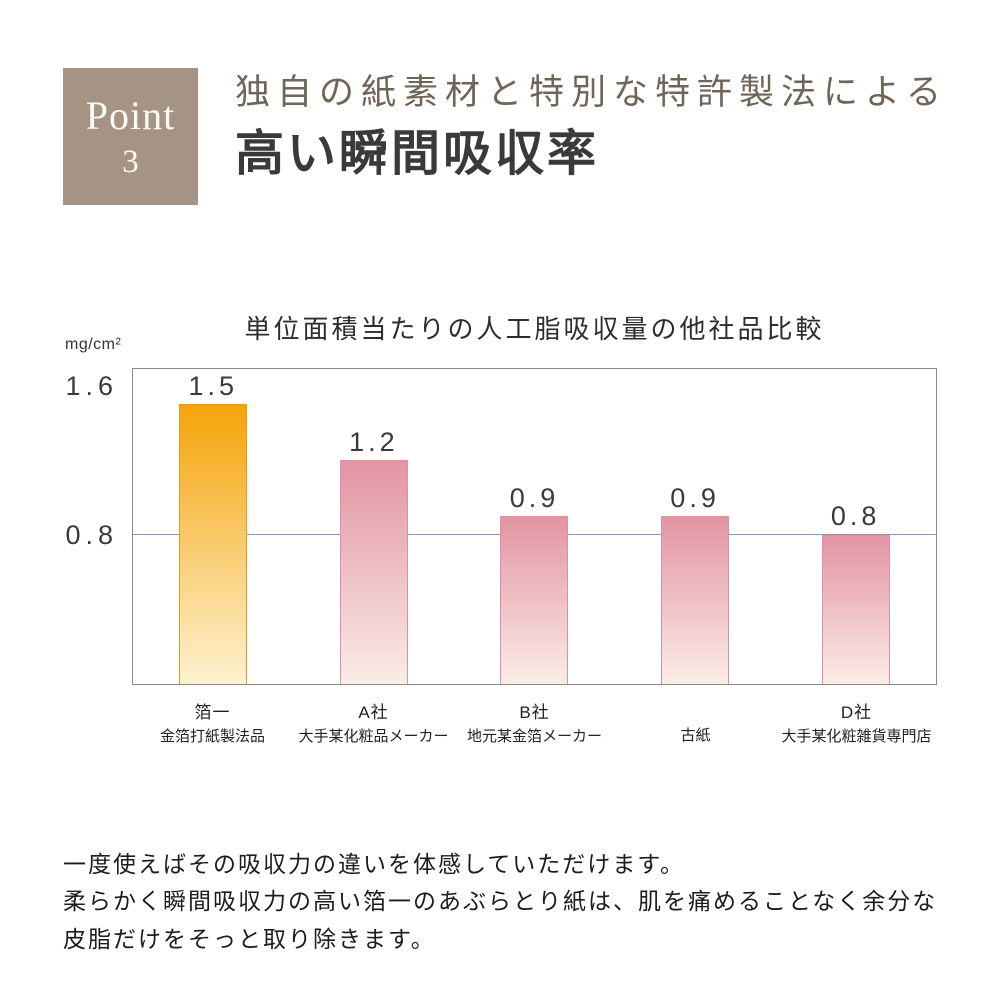 This screenshot has height=1000, width=1000. I want to click on category-label: 古紙, so click(695, 722).